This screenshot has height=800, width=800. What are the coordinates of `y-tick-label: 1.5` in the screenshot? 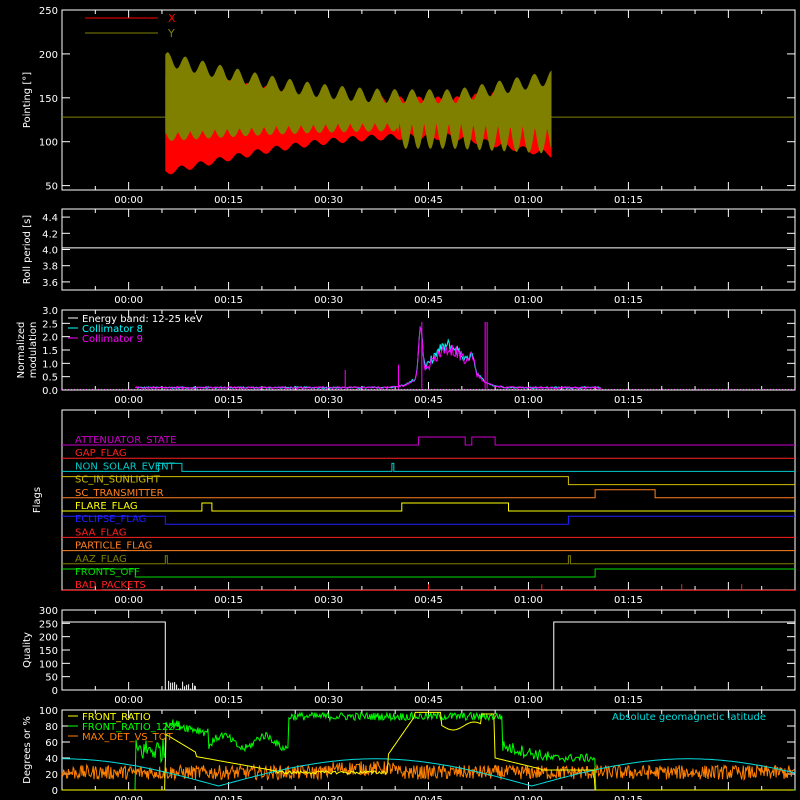 It's located at (50, 351).